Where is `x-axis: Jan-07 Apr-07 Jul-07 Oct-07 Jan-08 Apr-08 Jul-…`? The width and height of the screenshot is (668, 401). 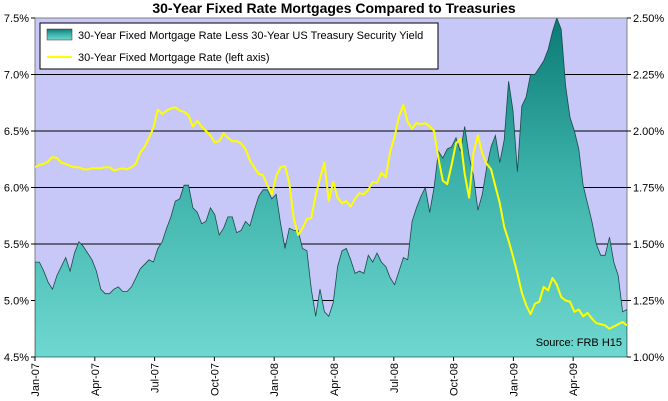 x-axis: Jan-07 Apr-07 Jul-07 Oct-07 Jan-08 Apr-08 Jul-… is located at coordinates (305, 377).